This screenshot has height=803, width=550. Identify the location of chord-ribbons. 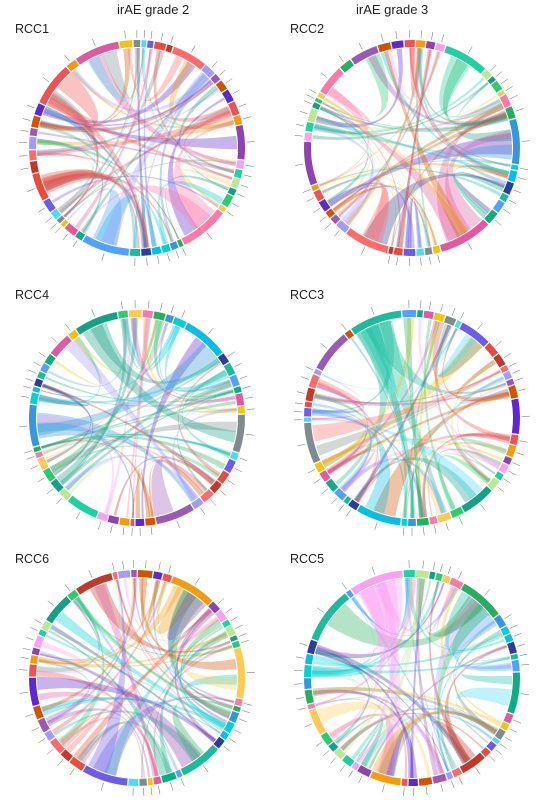
(137, 148).